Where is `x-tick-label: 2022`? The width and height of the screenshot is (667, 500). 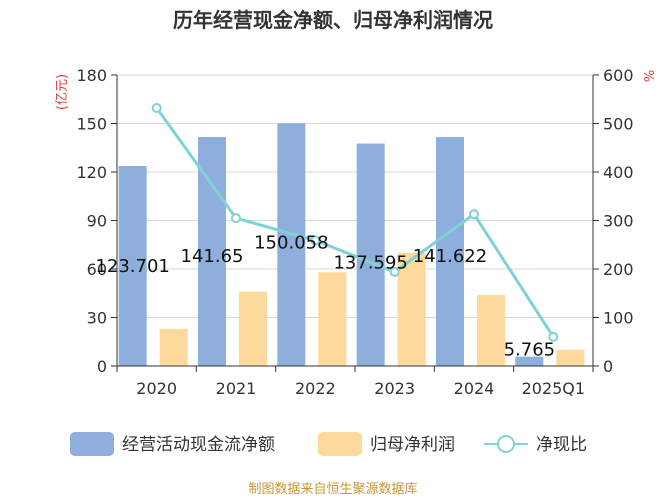 x-tick-label: 2022 is located at coordinates (315, 388).